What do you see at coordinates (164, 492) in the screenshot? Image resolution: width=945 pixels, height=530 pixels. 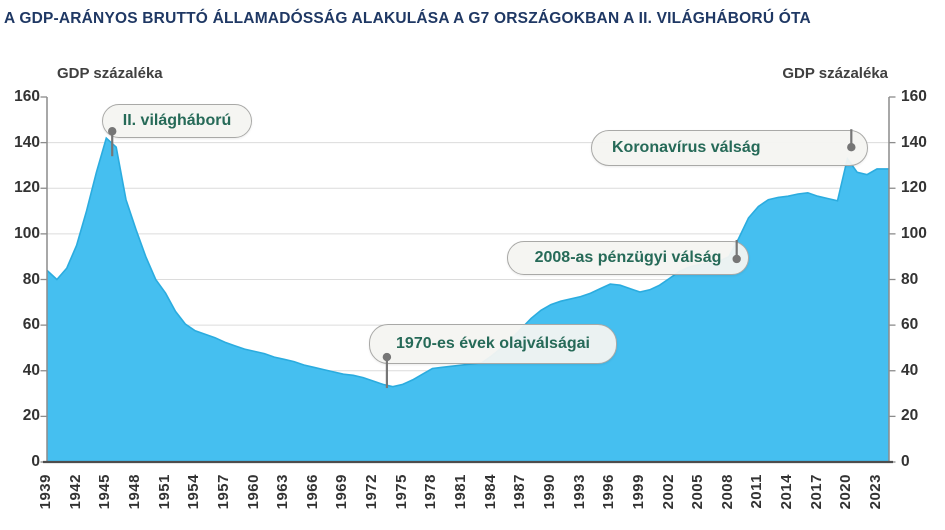 I see `x-tick-label: 1951` at bounding box center [164, 492].